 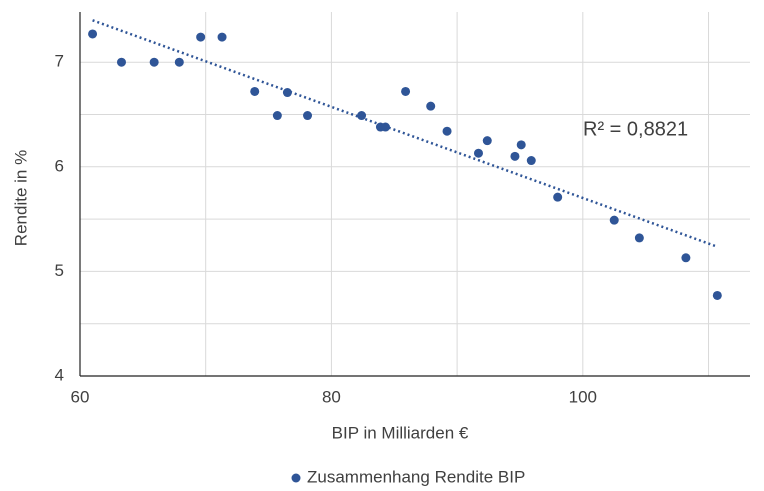 I want to click on x-tick-label: 80, so click(x=331, y=396).